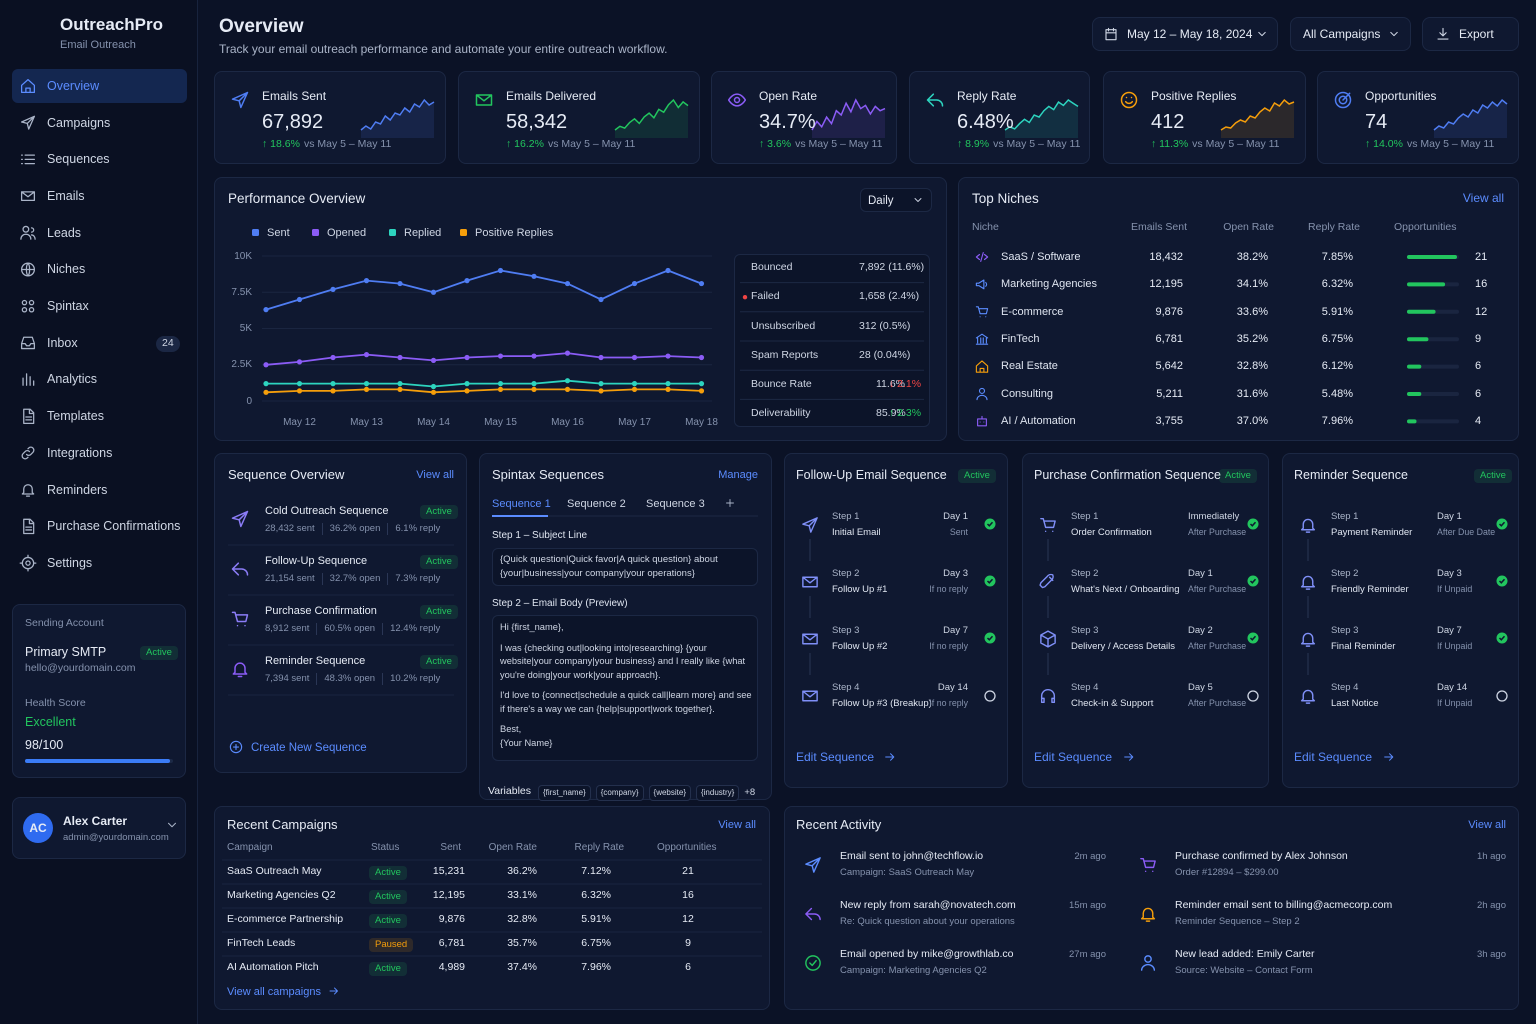 This screenshot has width=1536, height=1024. What do you see at coordinates (1129, 757) in the screenshot?
I see `icon-shape` at bounding box center [1129, 757].